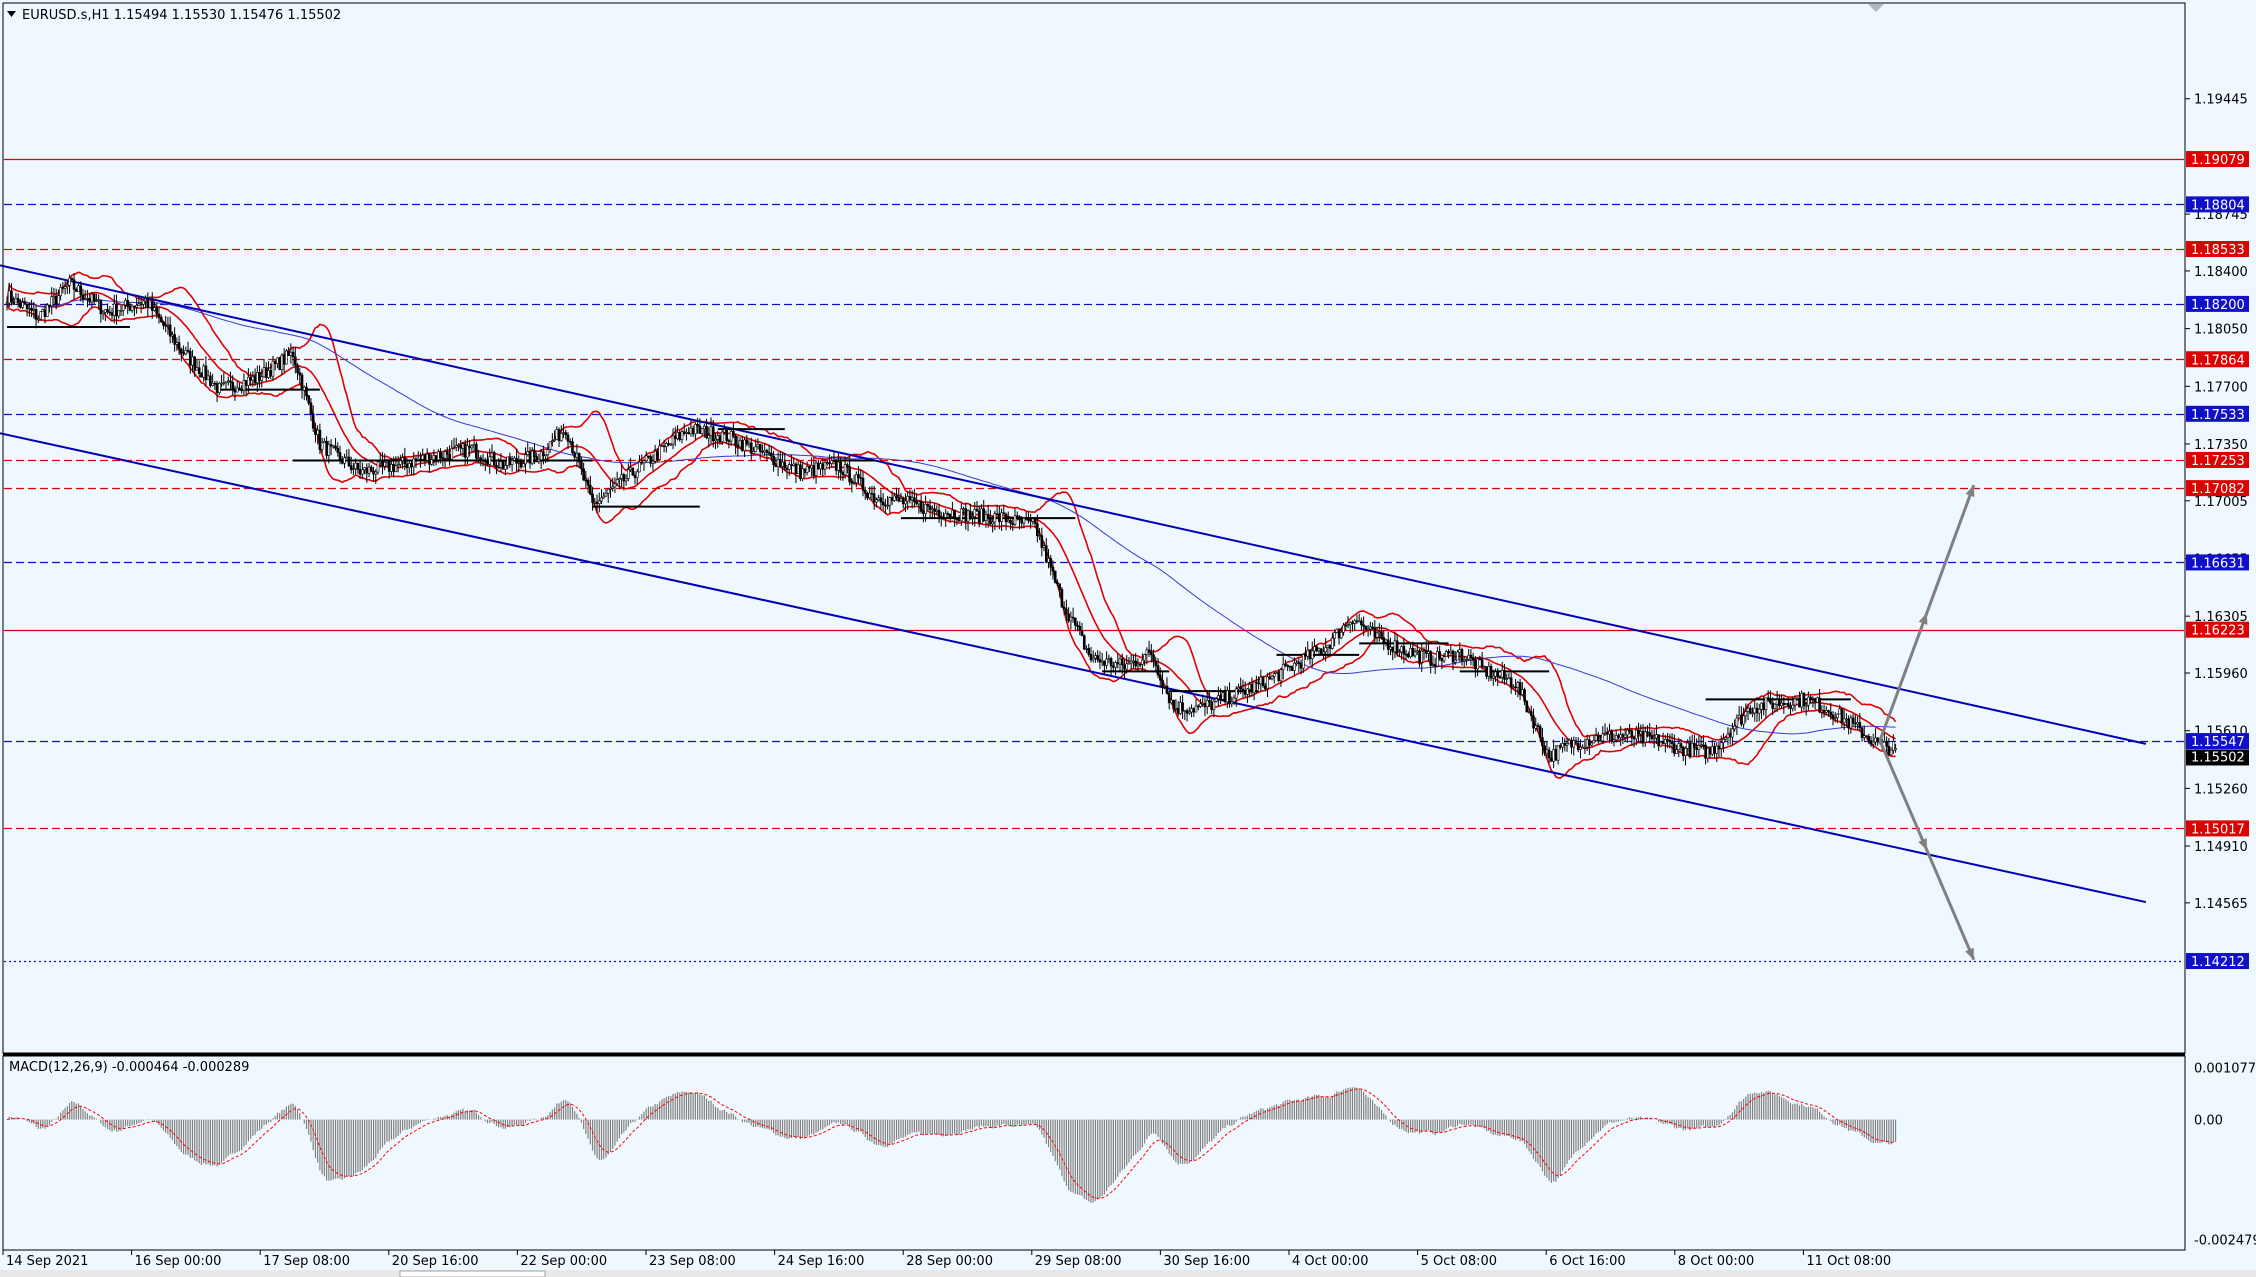  What do you see at coordinates (1876, 8) in the screenshot?
I see `chart-shift-marker-icon` at bounding box center [1876, 8].